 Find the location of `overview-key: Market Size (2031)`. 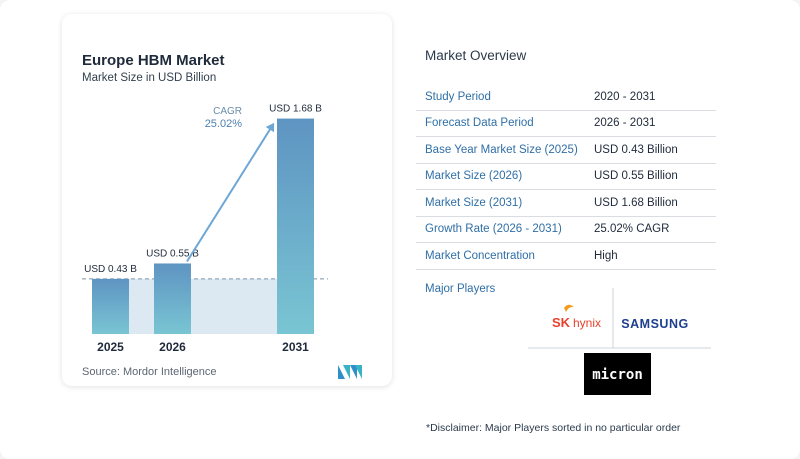

overview-key: Market Size (2031) is located at coordinates (474, 202).